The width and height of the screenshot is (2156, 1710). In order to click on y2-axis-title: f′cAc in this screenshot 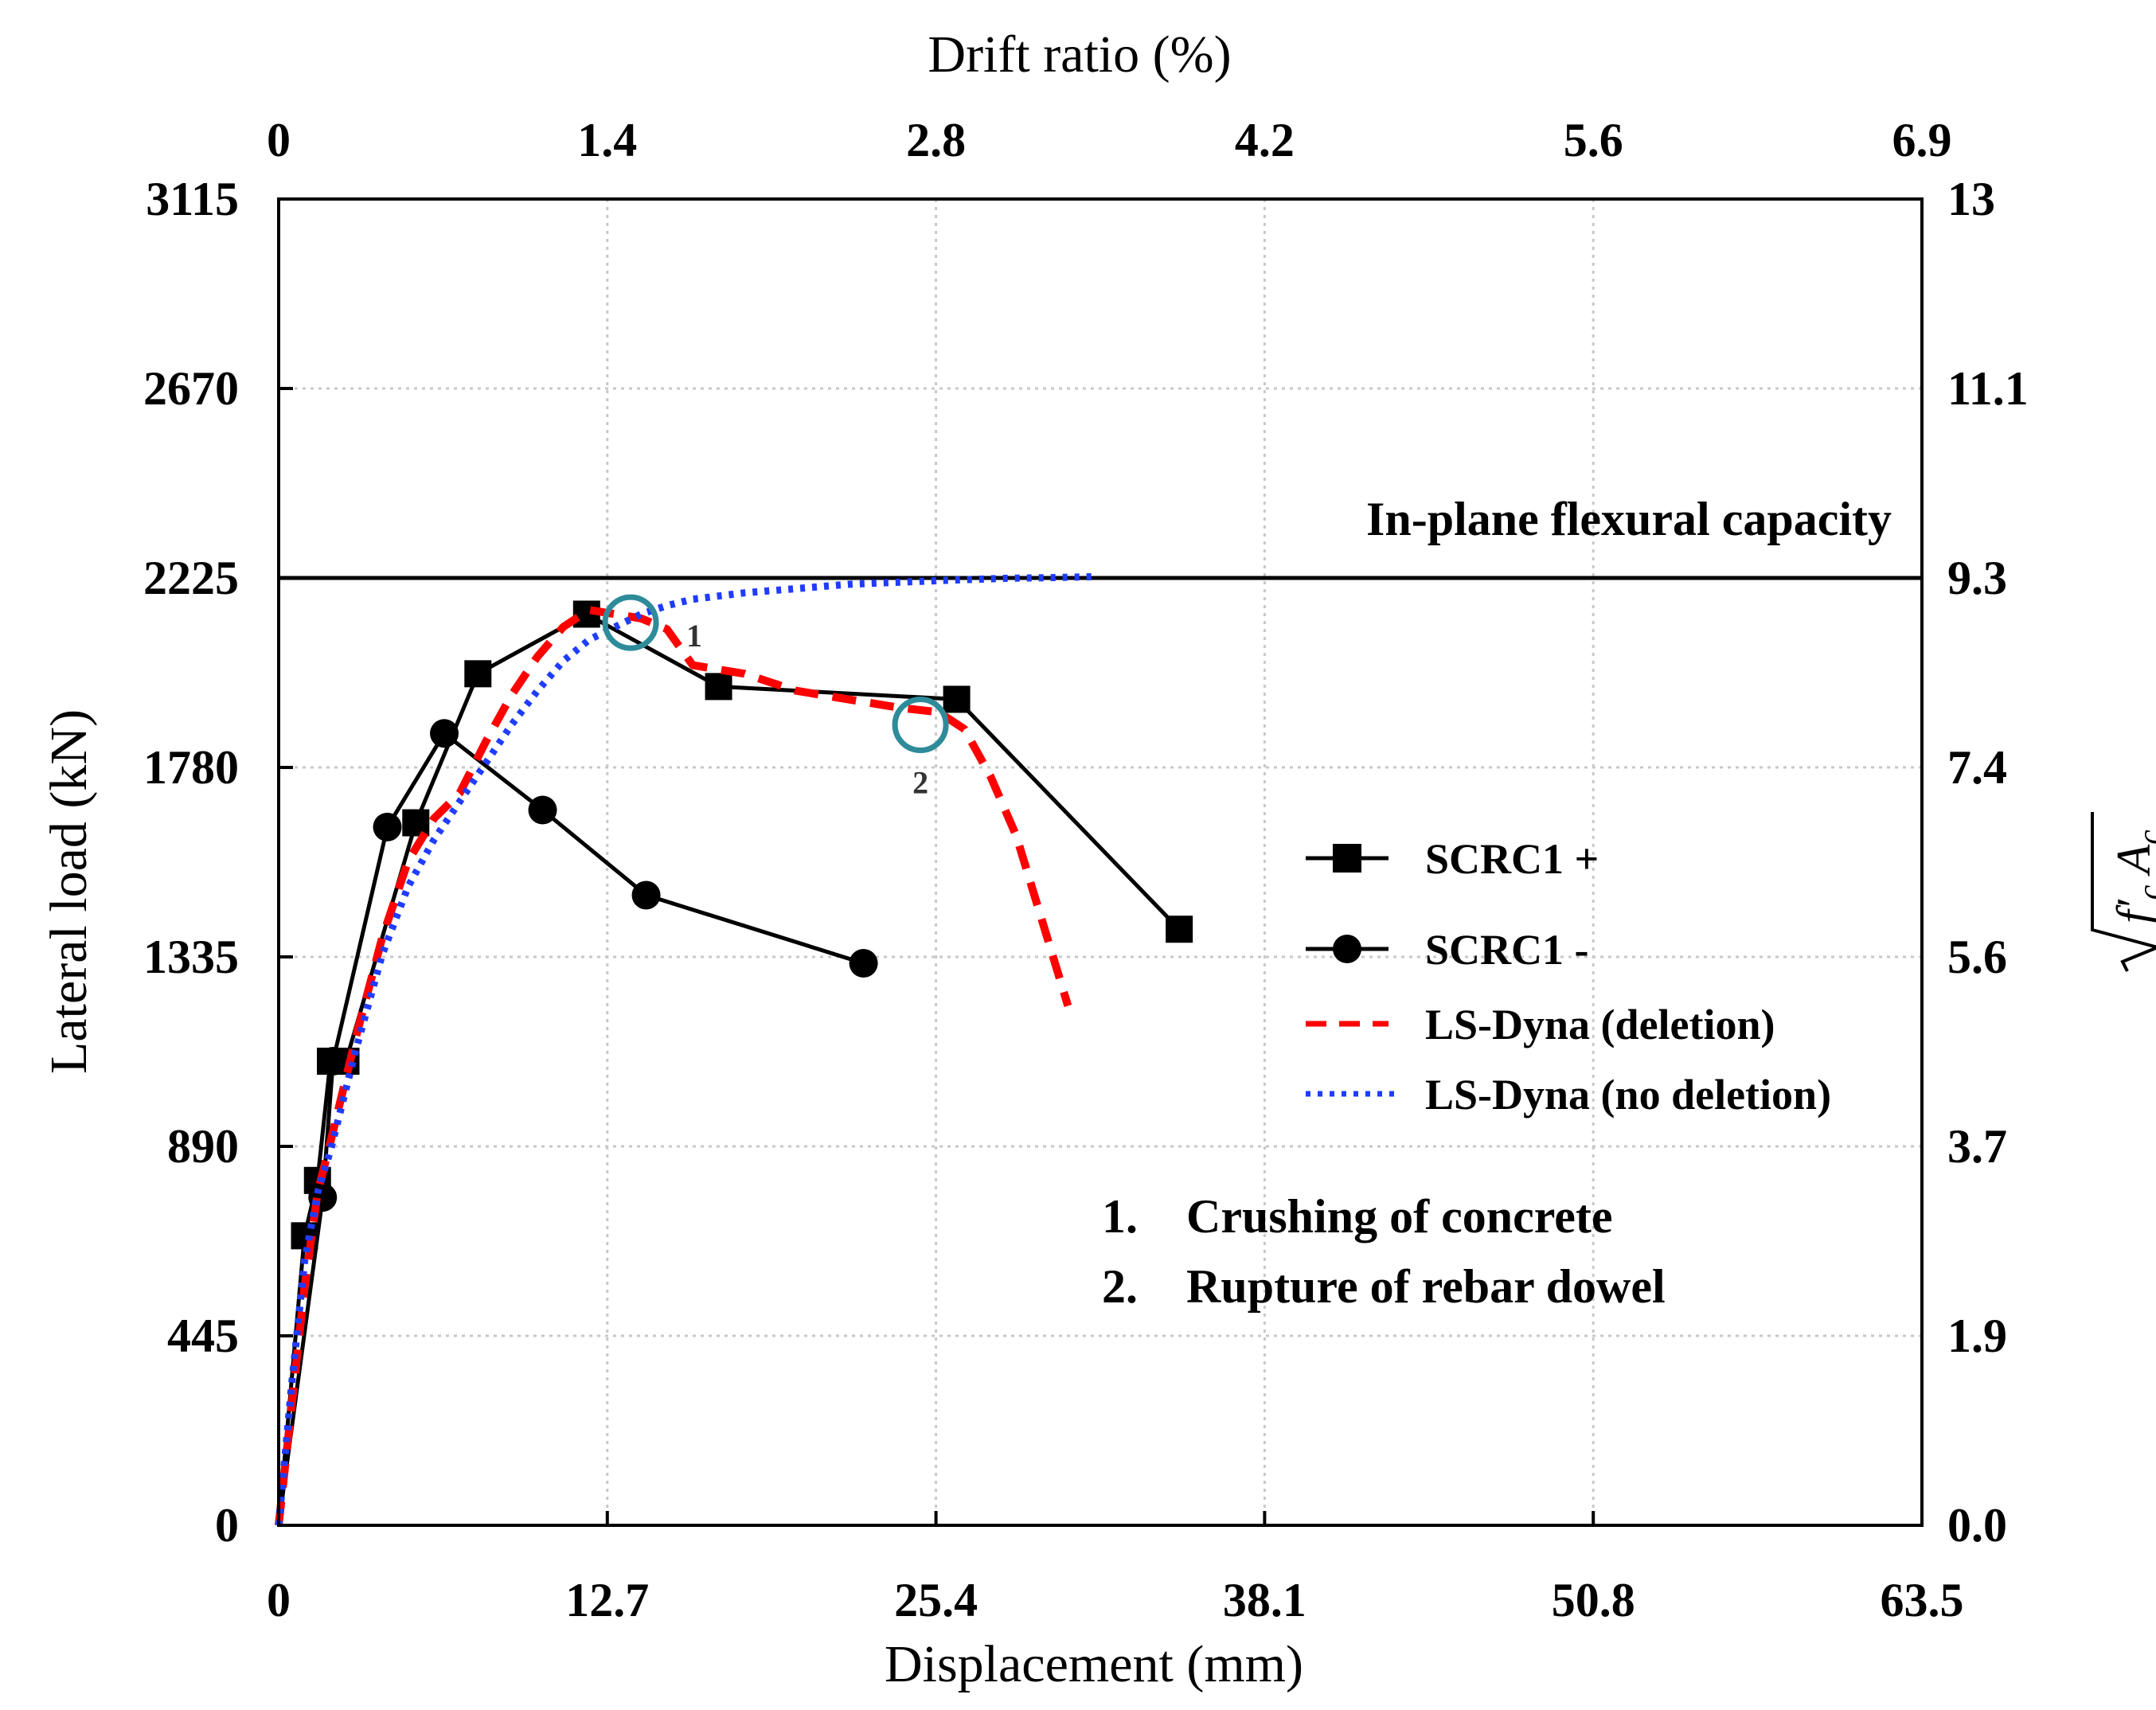, I will do `click(2123, 892)`.